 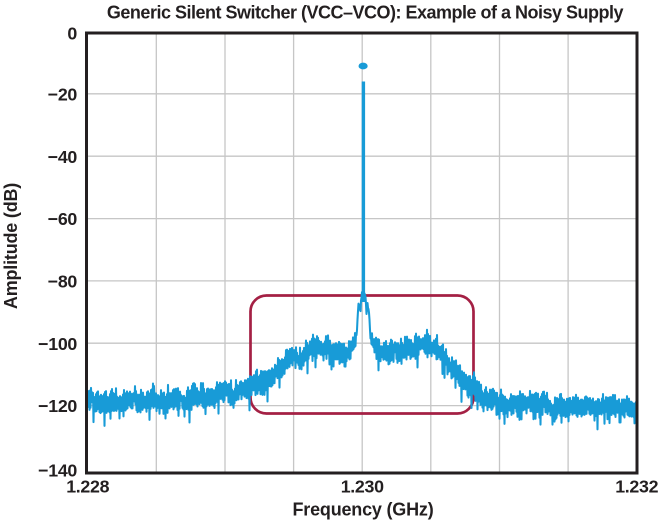 What do you see at coordinates (63, 157) in the screenshot?
I see `svg-text: −40` at bounding box center [63, 157].